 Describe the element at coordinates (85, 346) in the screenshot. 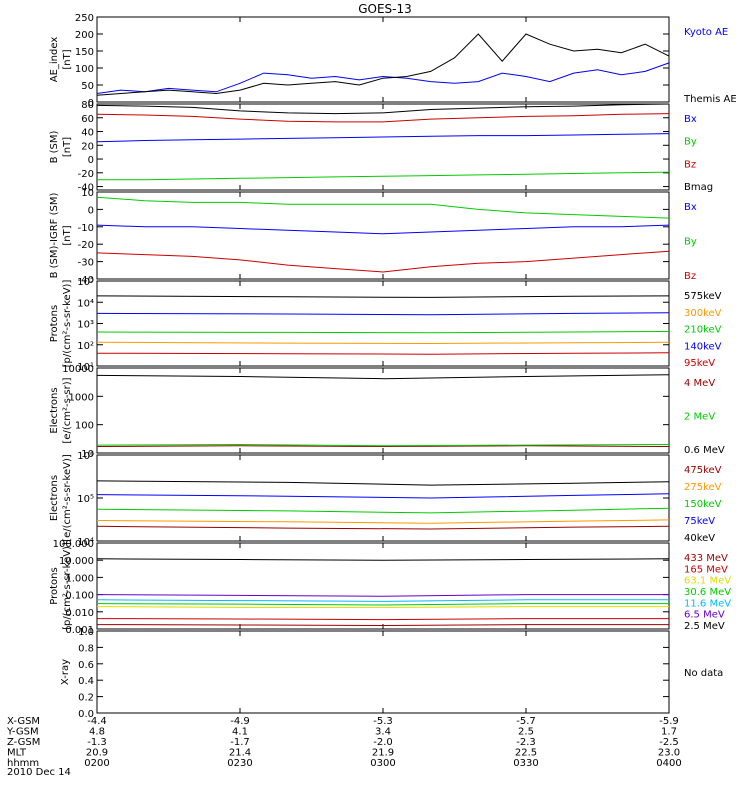

I see `y-tick-label: 10²` at that location.